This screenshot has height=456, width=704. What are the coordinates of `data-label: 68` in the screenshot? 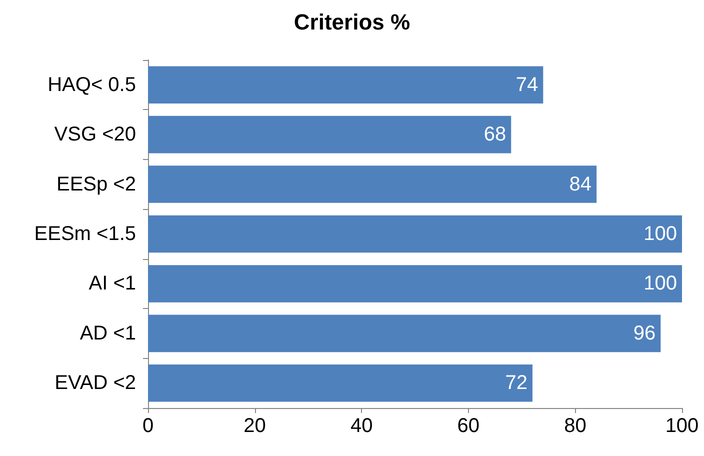 It's located at (495, 135).